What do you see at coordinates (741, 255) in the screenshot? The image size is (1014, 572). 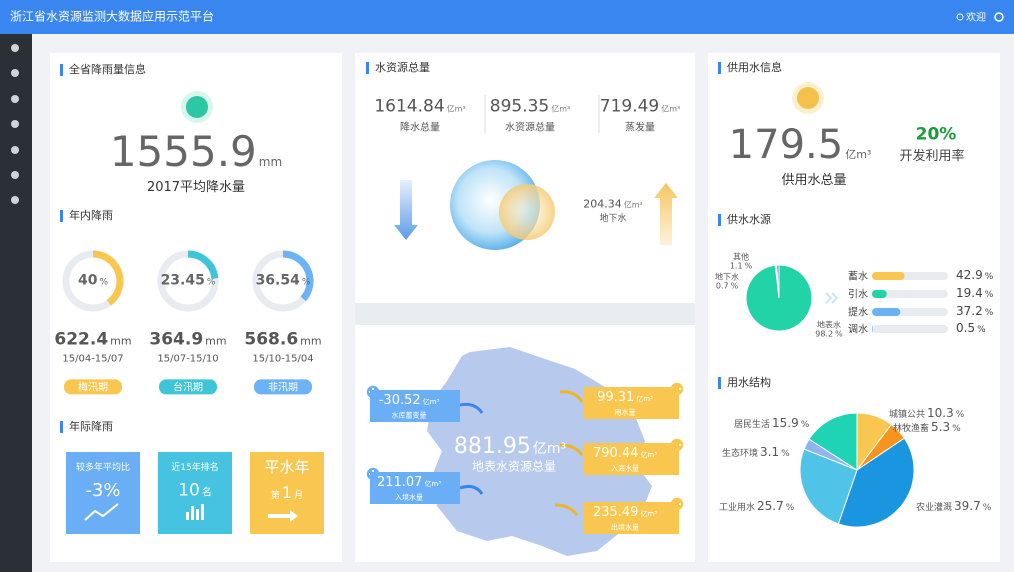 I see `pie-label: 其他` at bounding box center [741, 255].